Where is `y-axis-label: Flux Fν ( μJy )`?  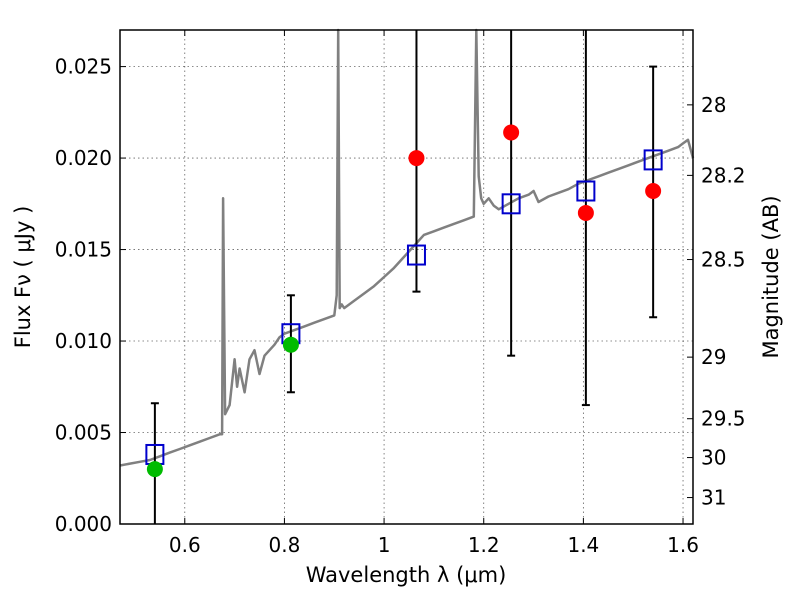
y-axis-label: Flux Fν ( μJy ) is located at coordinates (23, 277).